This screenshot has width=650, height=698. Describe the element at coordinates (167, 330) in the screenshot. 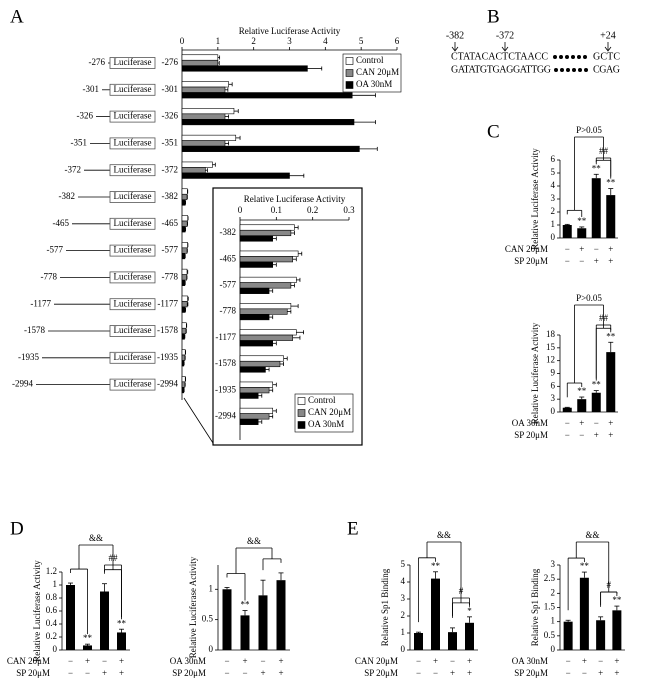

I see `y-tick-label: -1578` at that location.